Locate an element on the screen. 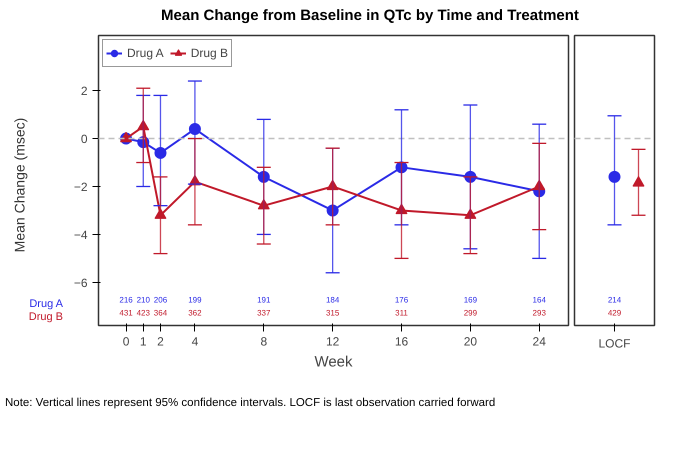 Image resolution: width=693 pixels, height=464 pixels. annotation: 206 is located at coordinates (161, 300).